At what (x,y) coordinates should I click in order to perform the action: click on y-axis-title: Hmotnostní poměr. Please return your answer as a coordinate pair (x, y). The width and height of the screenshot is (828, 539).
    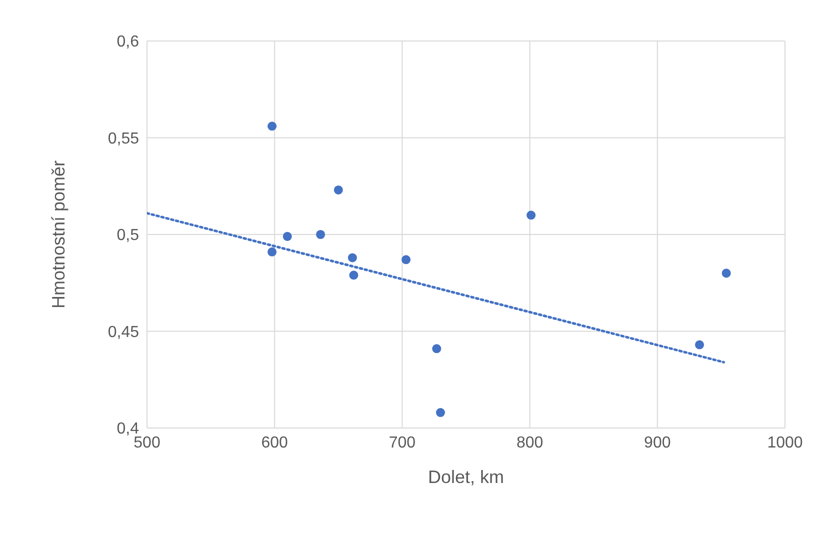
    Looking at the image, I should click on (58, 234).